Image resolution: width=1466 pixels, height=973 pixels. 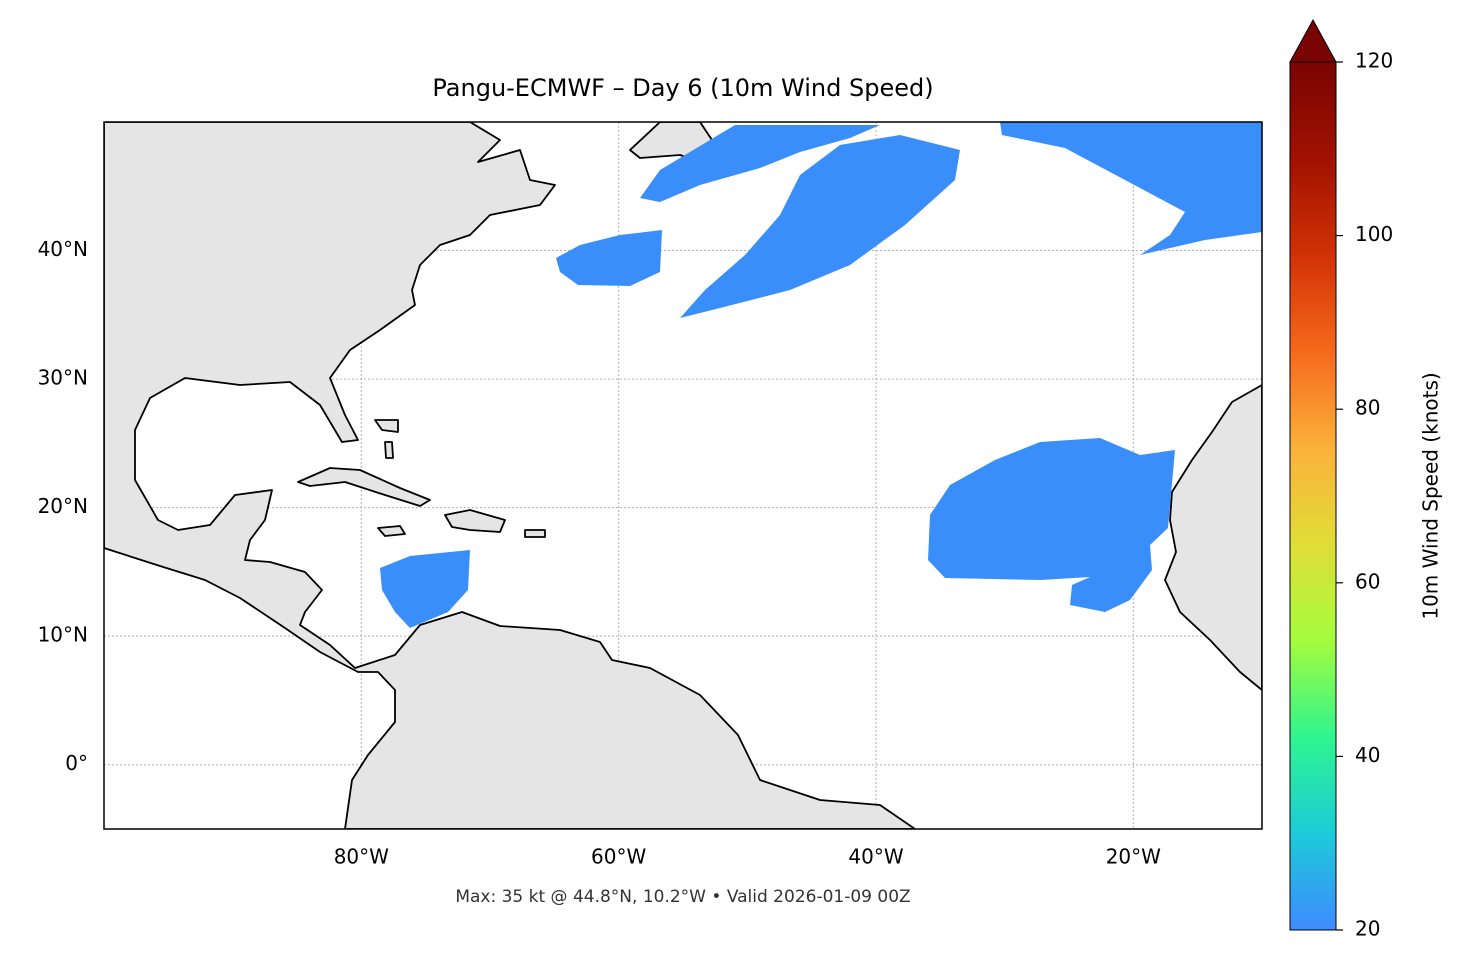 What do you see at coordinates (1313, 40) in the screenshot?
I see `colorbar-extend` at bounding box center [1313, 40].